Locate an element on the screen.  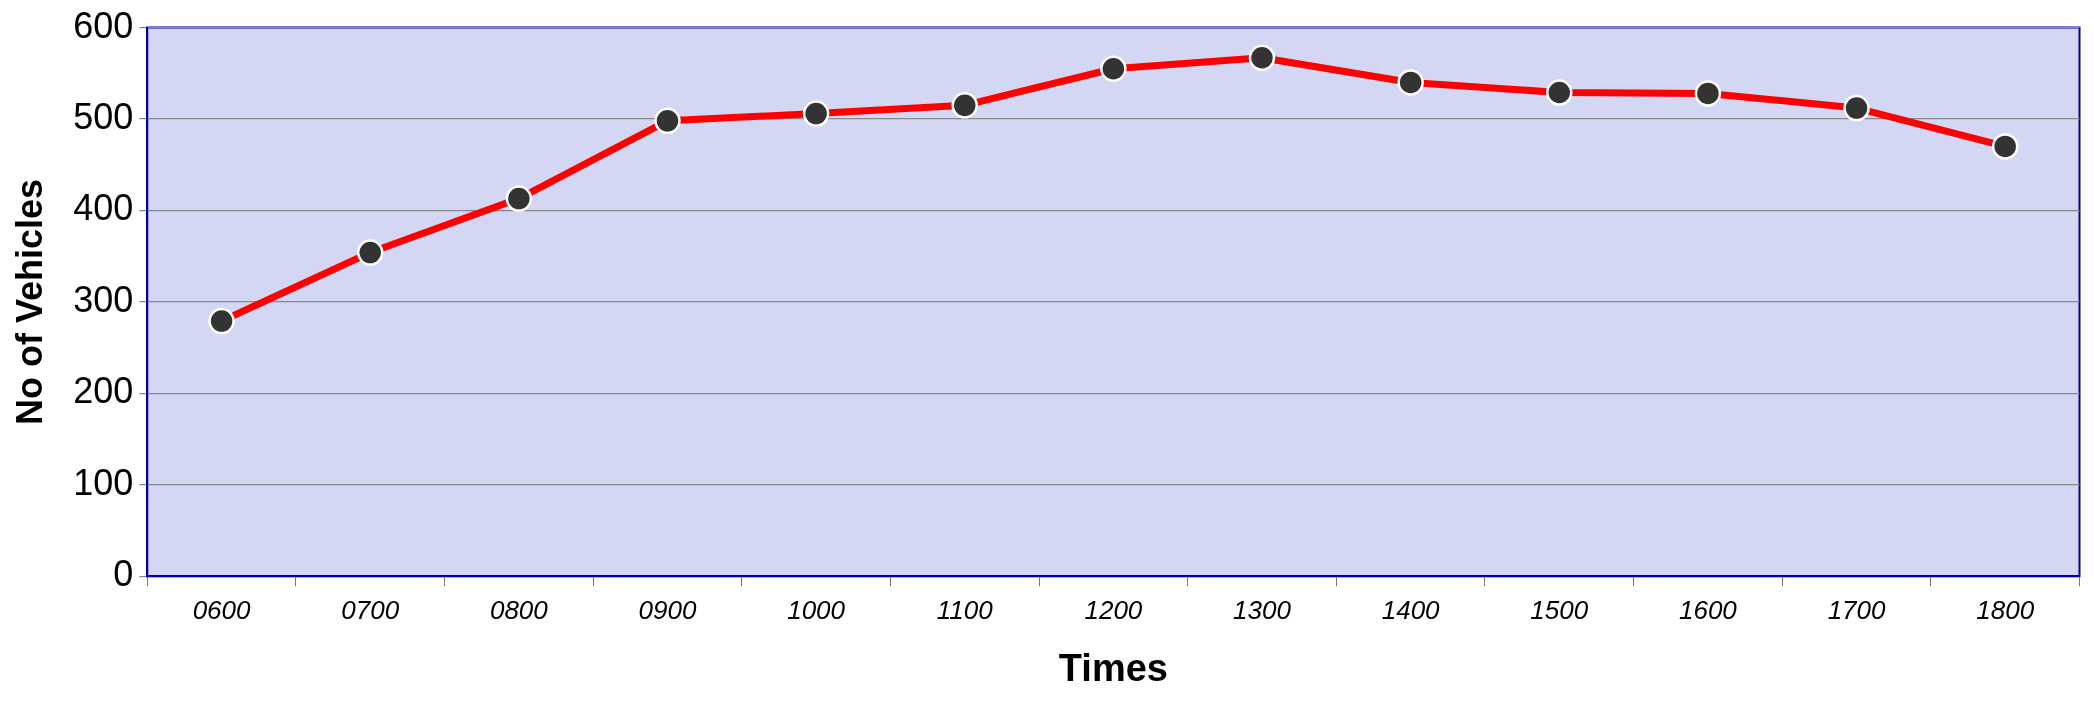
y-tick-label: 200 is located at coordinates (103, 391).